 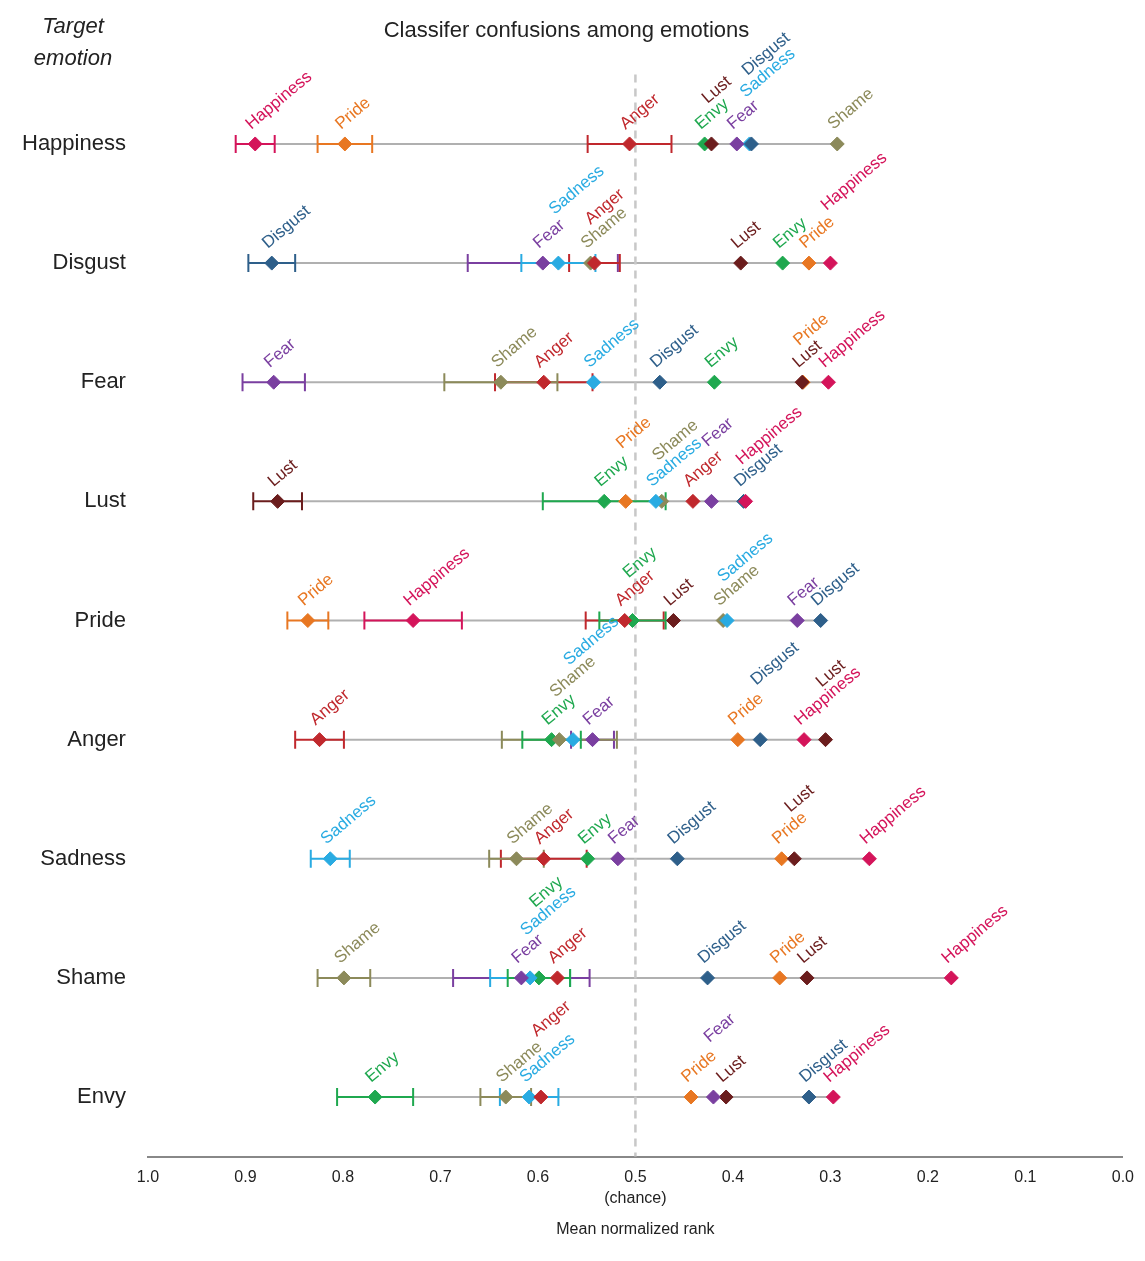 I want to click on x-tick-label: 0.5, so click(x=635, y=1176).